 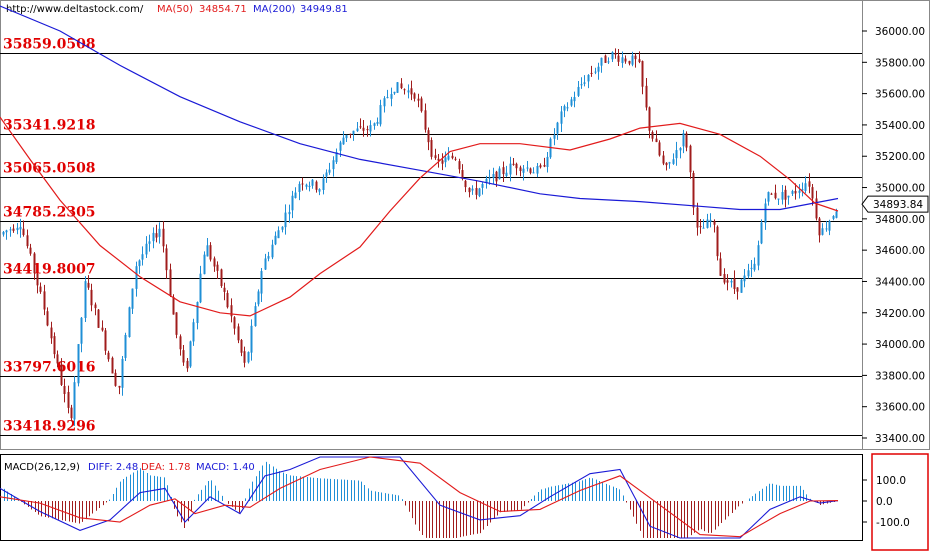 I want to click on price-tick-label: 36000.00, so click(x=900, y=32).